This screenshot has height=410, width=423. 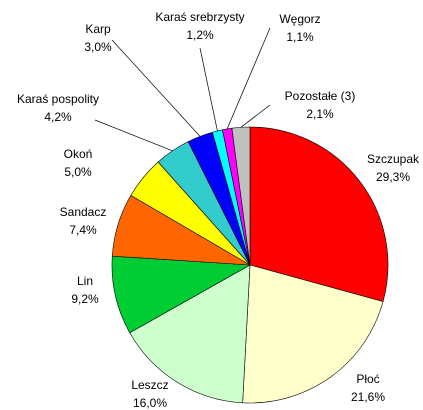 What do you see at coordinates (78, 172) in the screenshot?
I see `slice-value-label: 5,0%` at bounding box center [78, 172].